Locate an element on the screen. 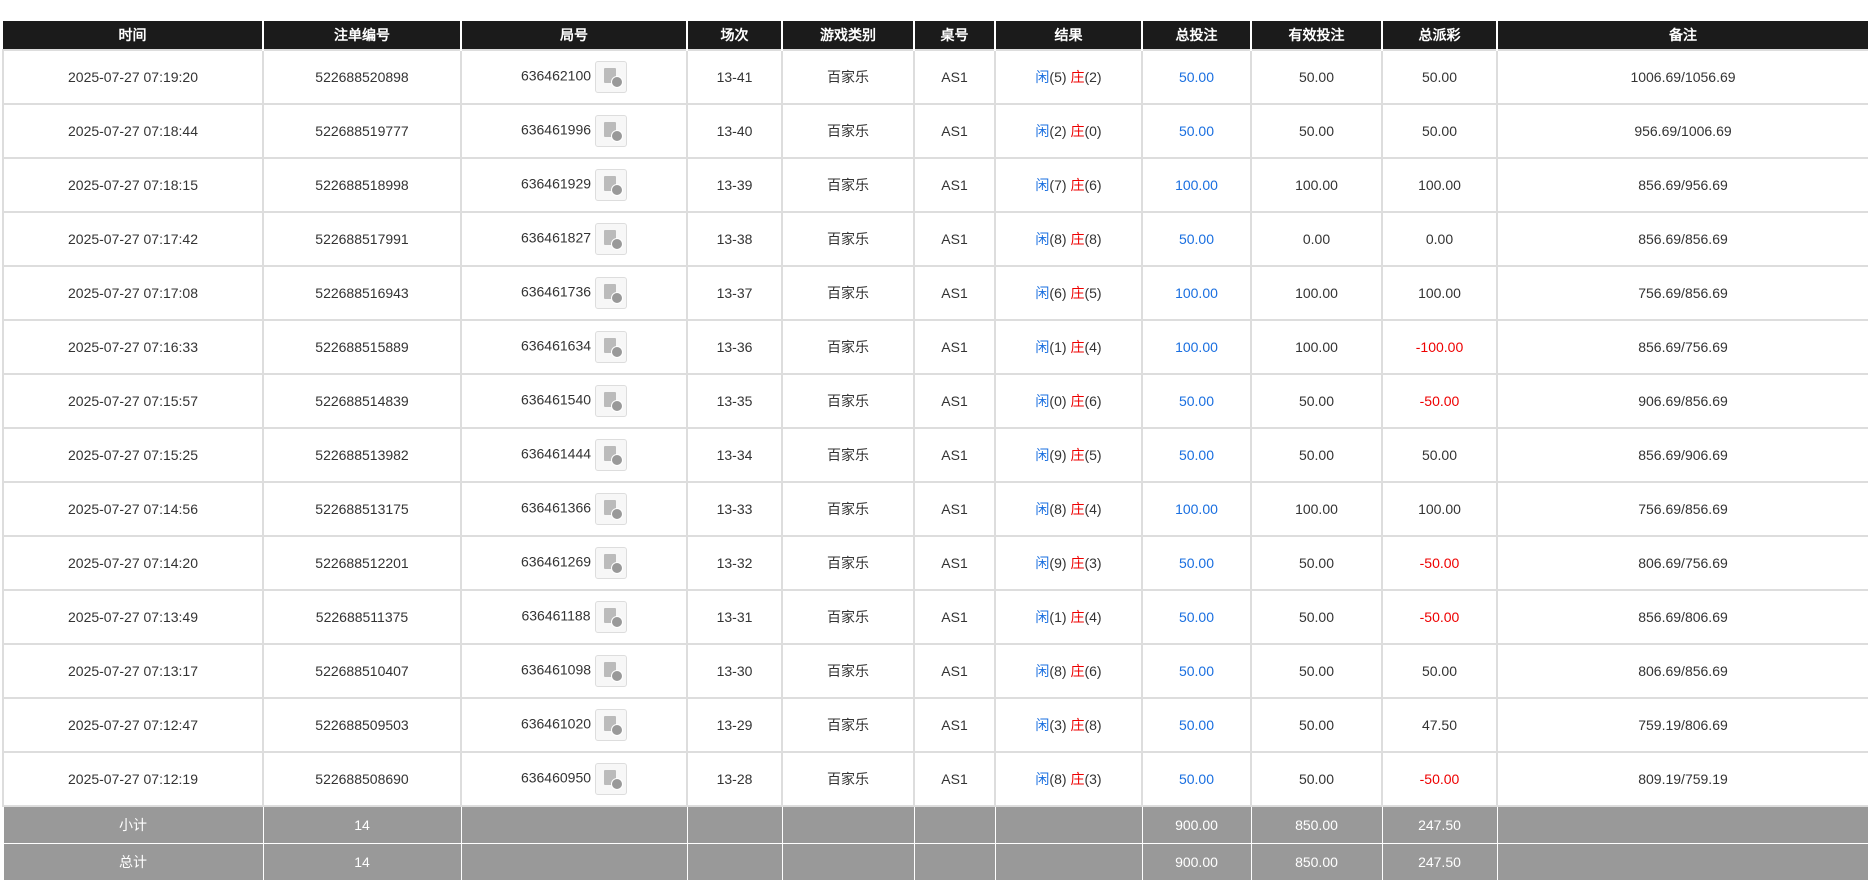  cell: 13-29 is located at coordinates (734, 725).